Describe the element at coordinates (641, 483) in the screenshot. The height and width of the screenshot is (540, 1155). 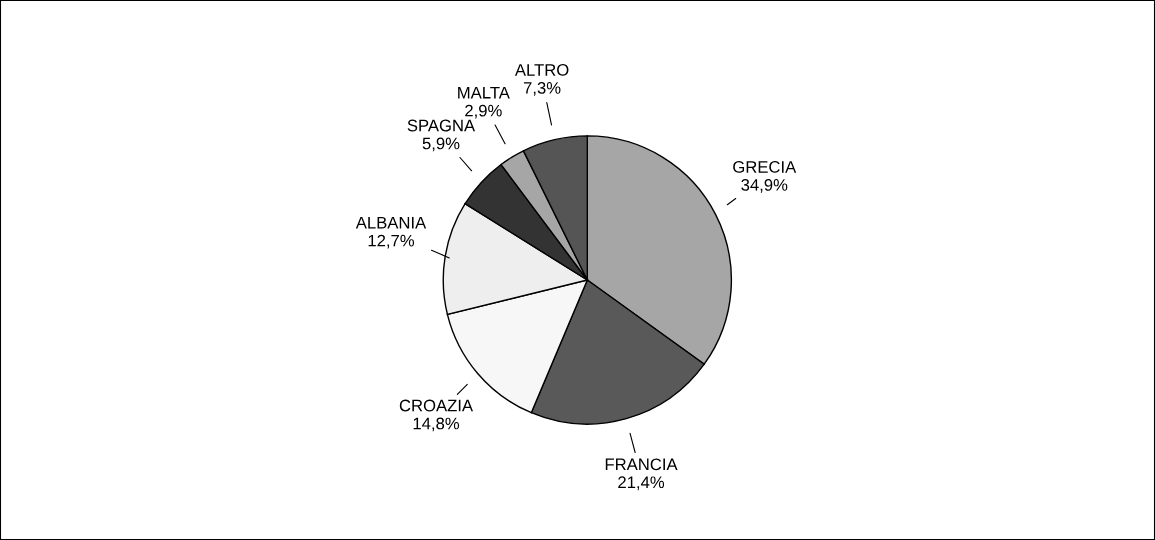
I see `data-label: 21,4%` at that location.